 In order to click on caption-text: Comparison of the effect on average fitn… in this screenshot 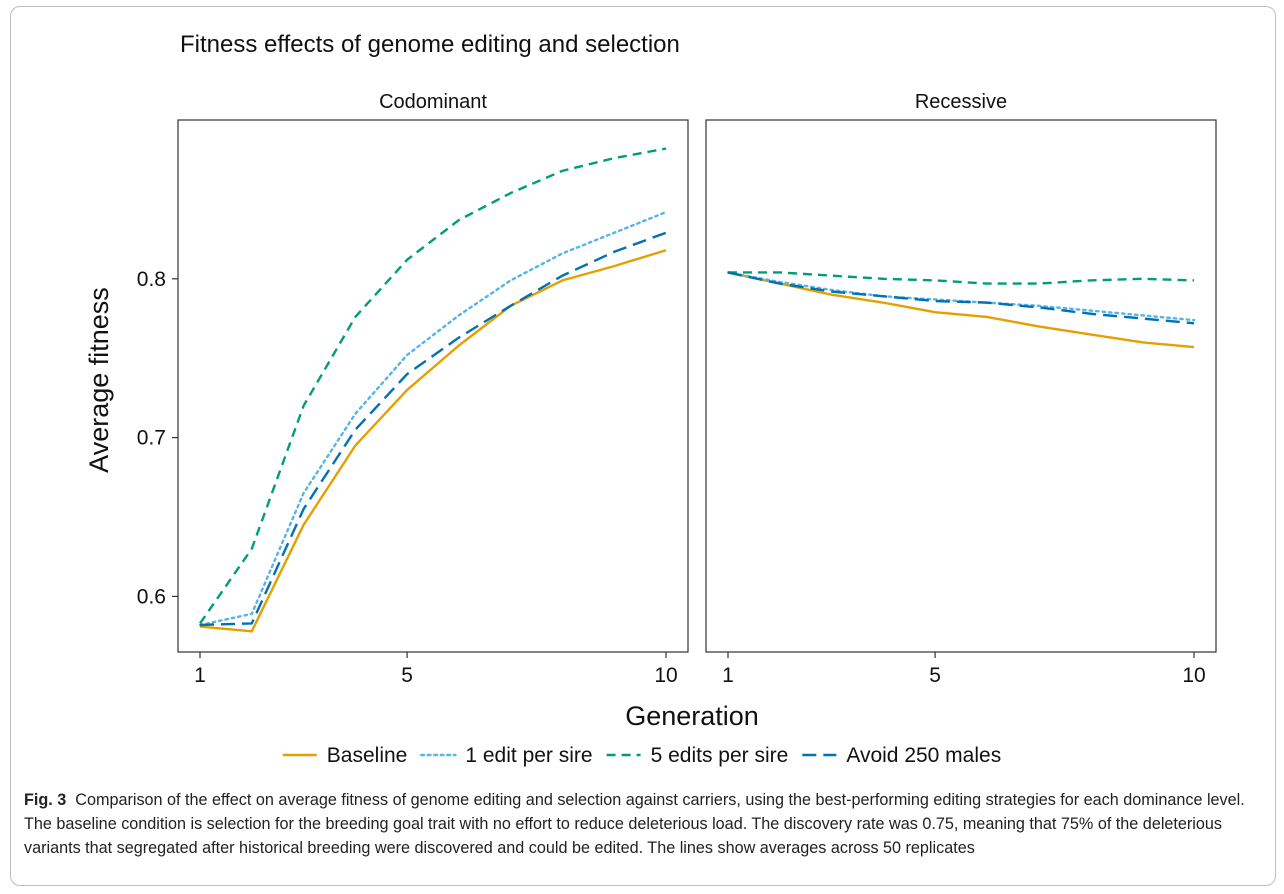, I will do `click(634, 824)`.